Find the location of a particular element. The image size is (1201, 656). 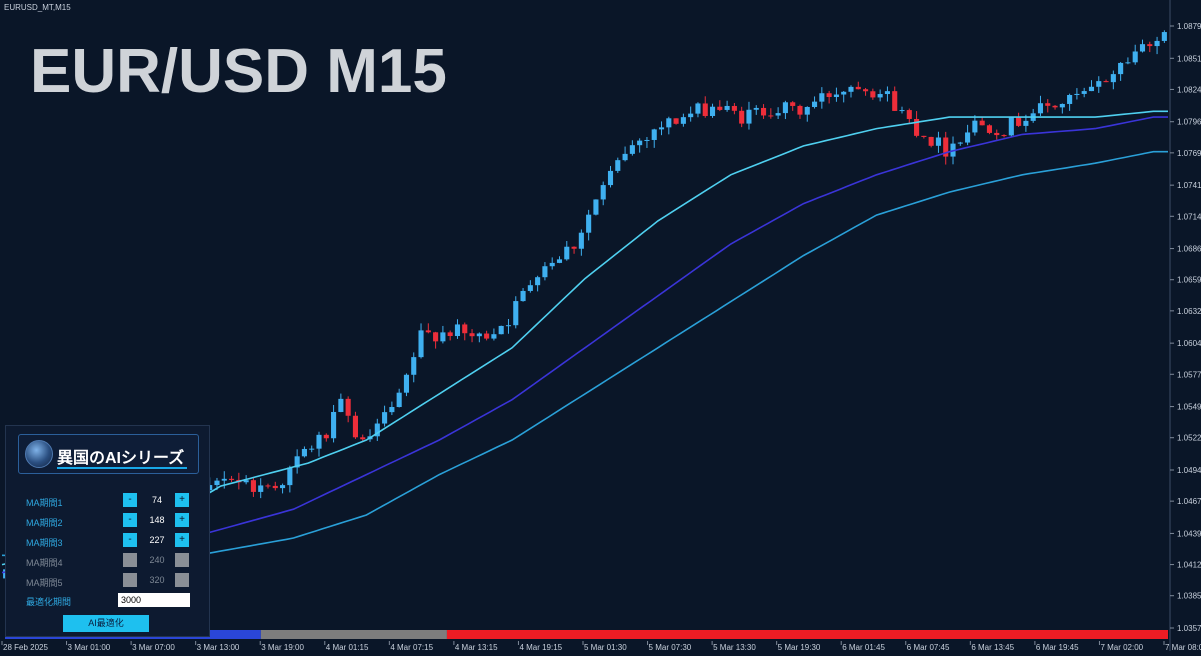

y-tick-label: 1.0577 is located at coordinates (1189, 374).